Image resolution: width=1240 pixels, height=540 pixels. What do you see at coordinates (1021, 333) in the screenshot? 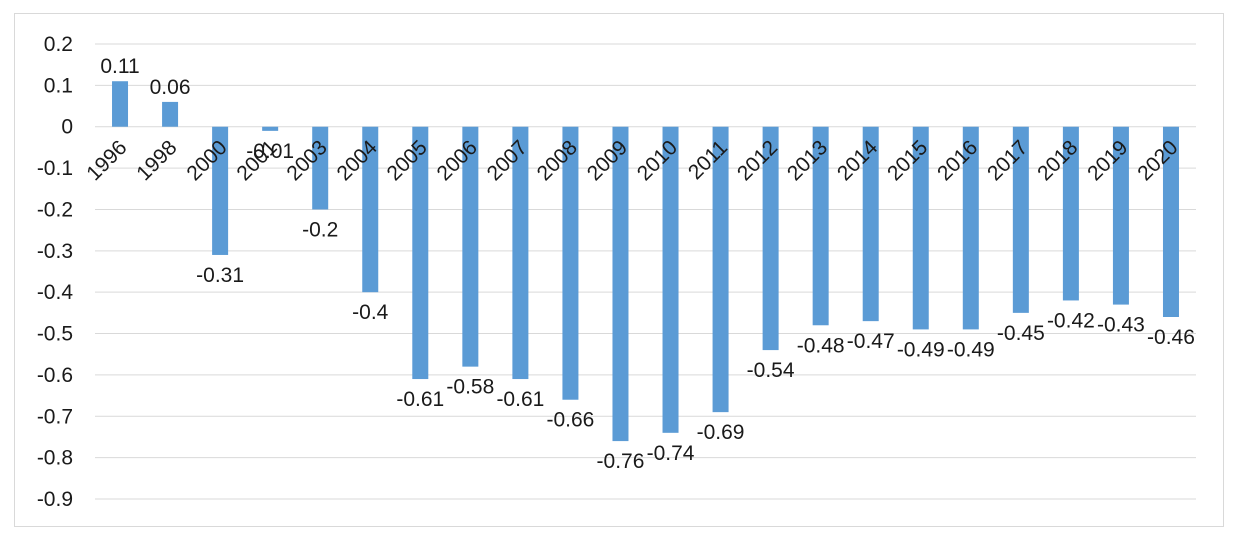
I see `data-label: -0.45` at bounding box center [1021, 333].